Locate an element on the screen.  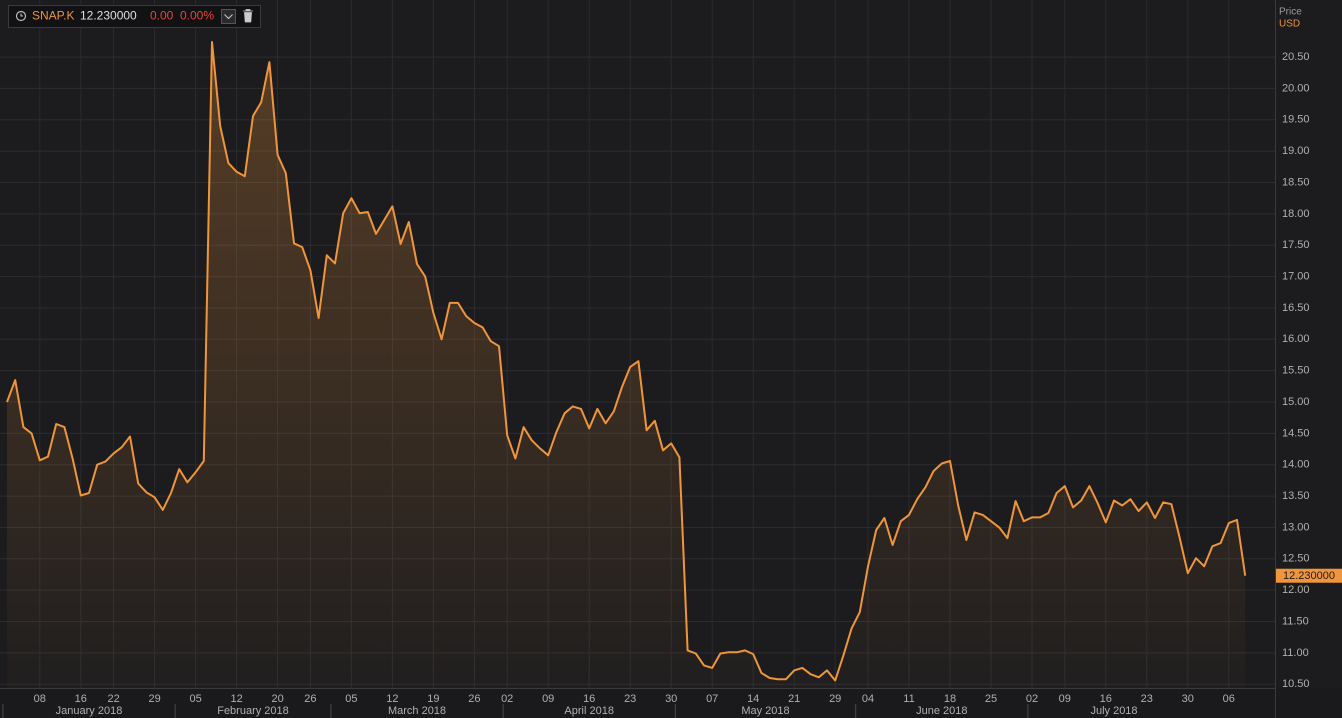
y-tick-label: 19.00 is located at coordinates (1296, 151).